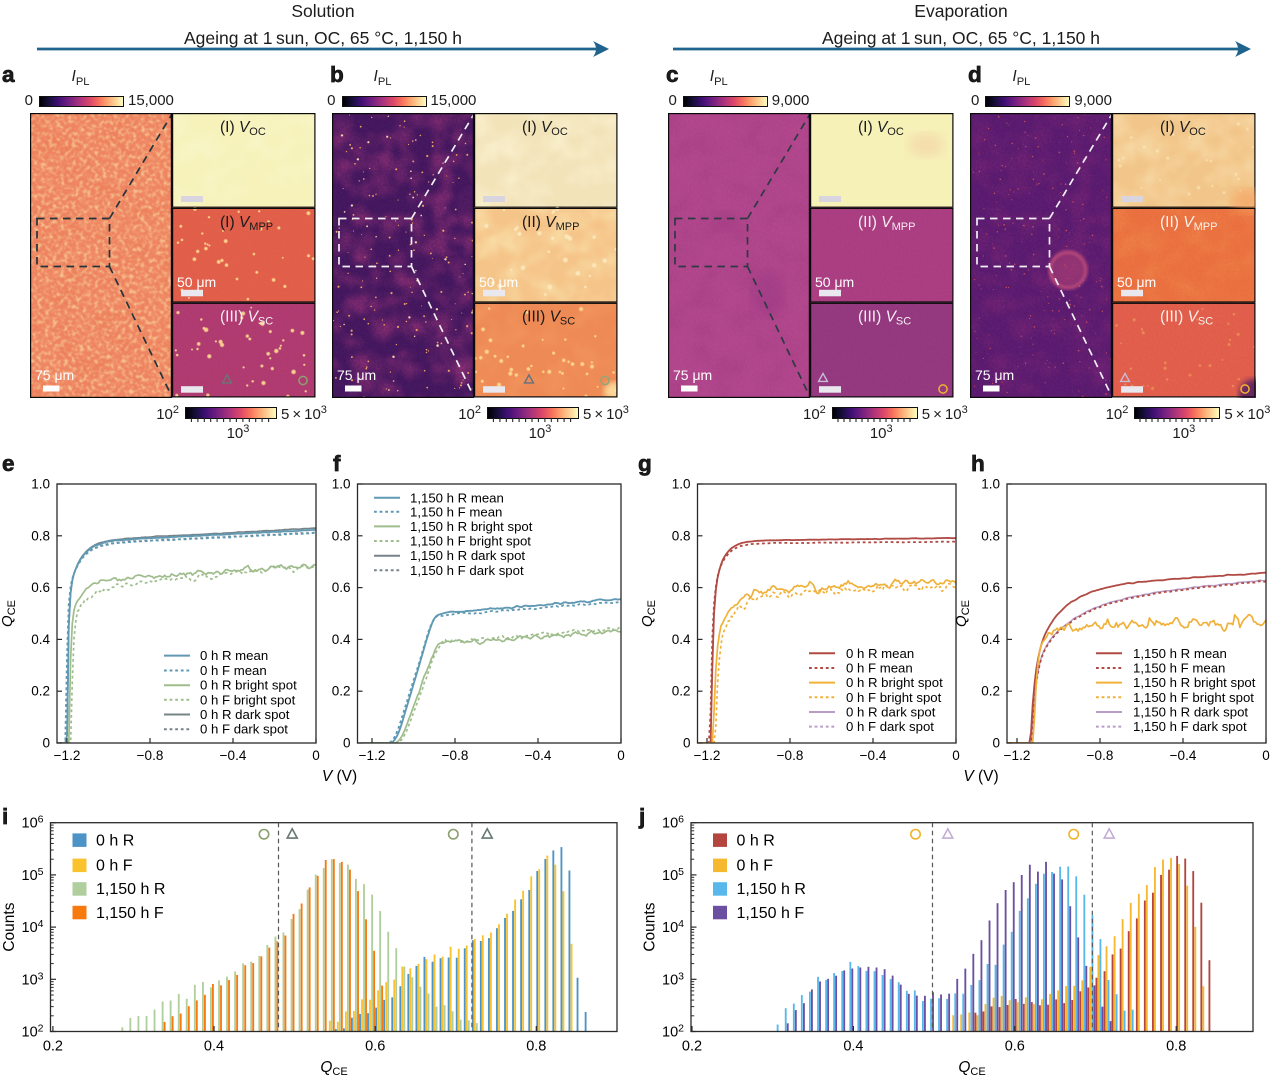 The width and height of the screenshot is (1271, 1076). I want to click on svg-text: 0 h R, so click(115, 840).